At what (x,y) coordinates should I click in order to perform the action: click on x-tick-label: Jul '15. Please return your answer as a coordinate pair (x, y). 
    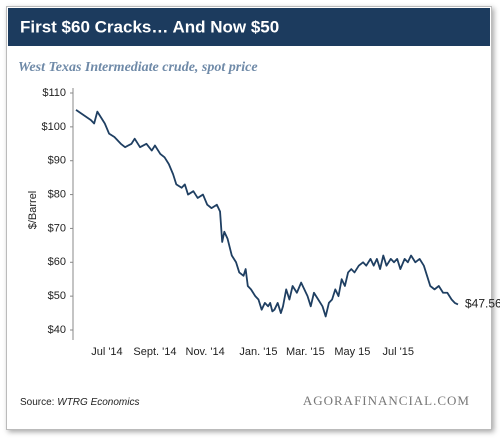
    Looking at the image, I should click on (398, 352).